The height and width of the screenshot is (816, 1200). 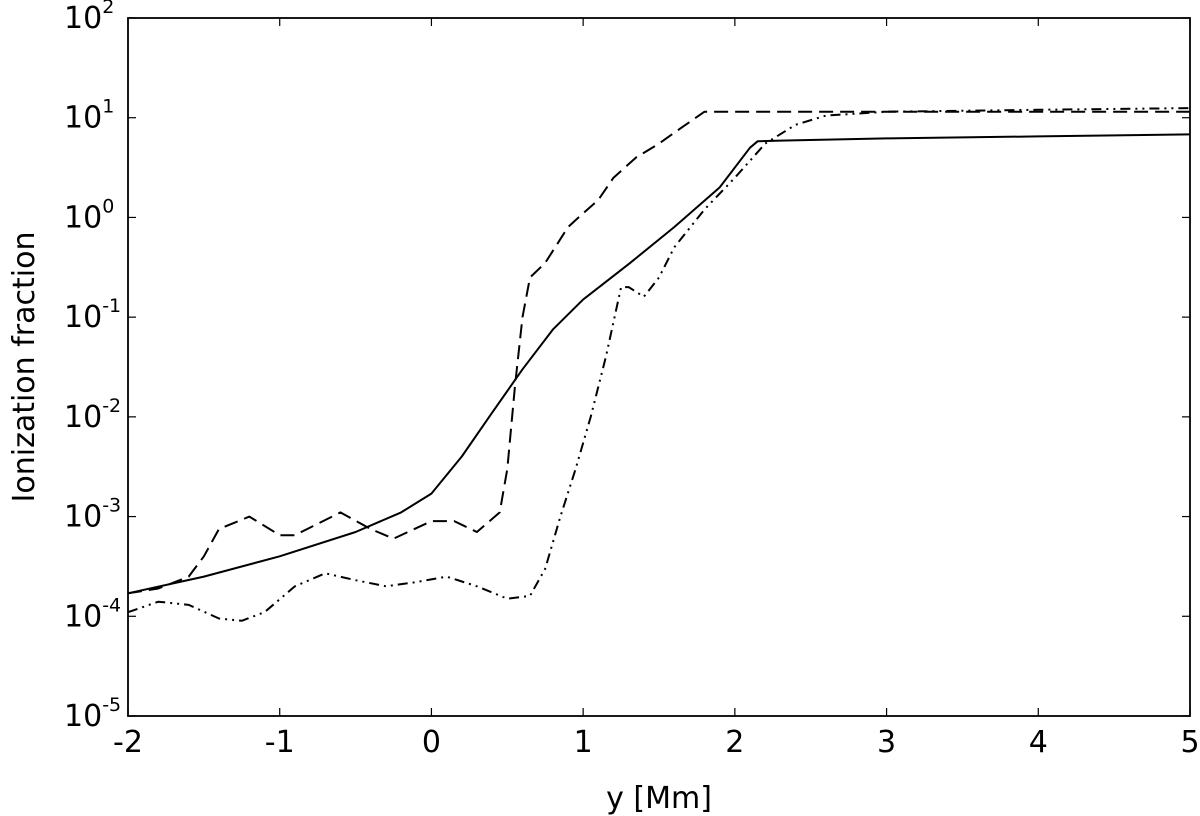 What do you see at coordinates (128, 742) in the screenshot?
I see `x-tick-label: -2` at bounding box center [128, 742].